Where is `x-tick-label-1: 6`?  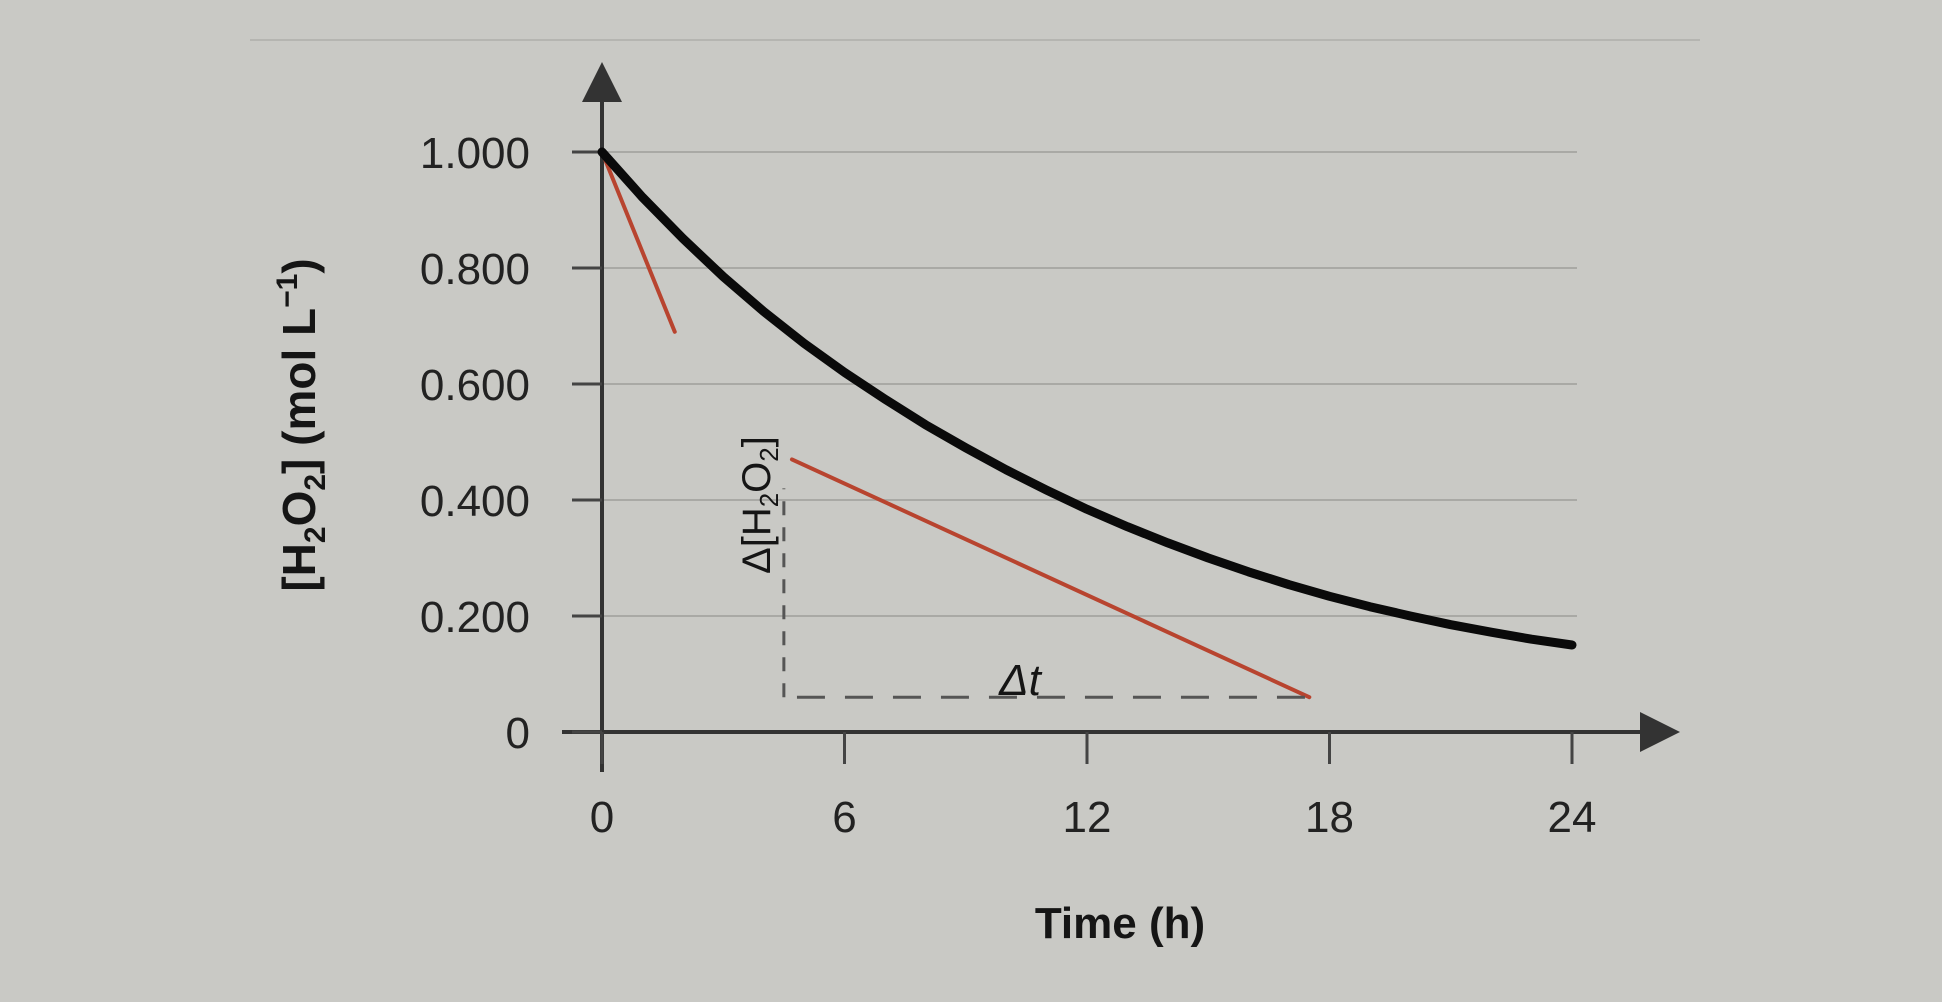
x-tick-label-1: 6 is located at coordinates (844, 817).